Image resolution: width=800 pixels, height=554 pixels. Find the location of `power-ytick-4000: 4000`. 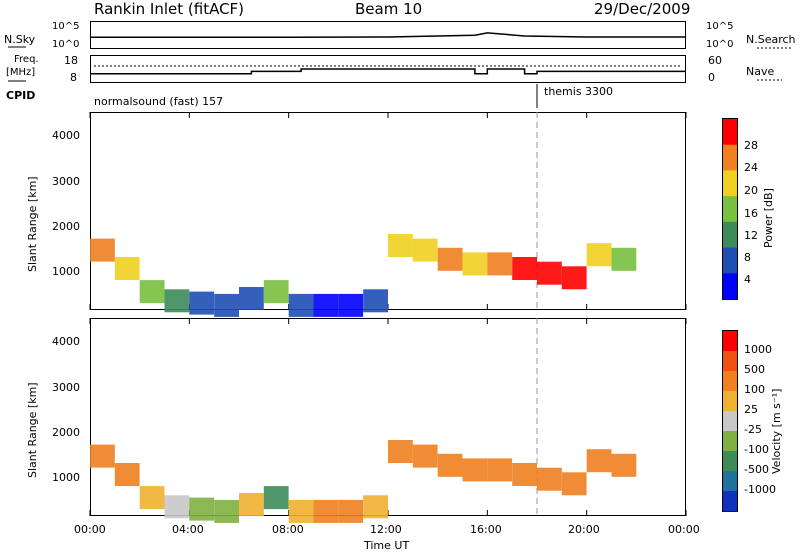

power-ytick-4000: 4000 is located at coordinates (66, 135).